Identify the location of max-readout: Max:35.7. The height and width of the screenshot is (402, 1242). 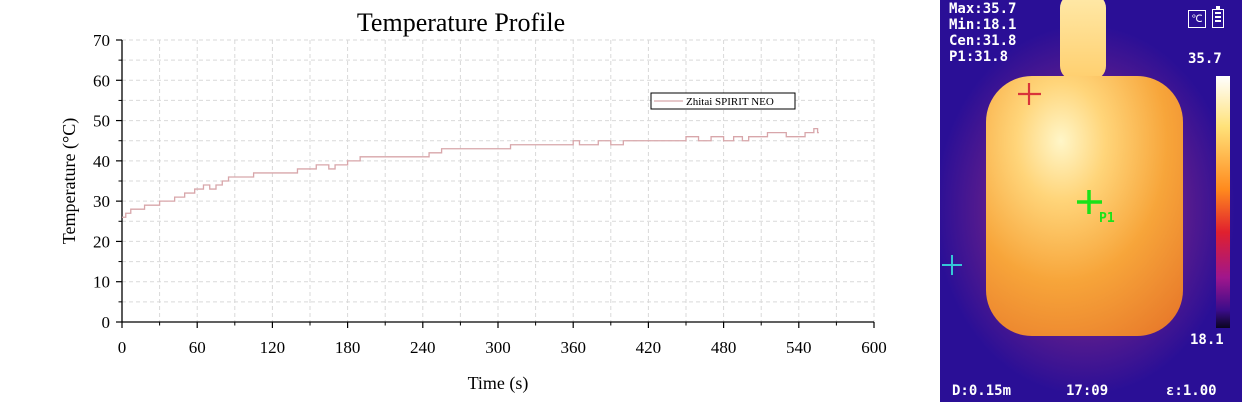
(983, 9).